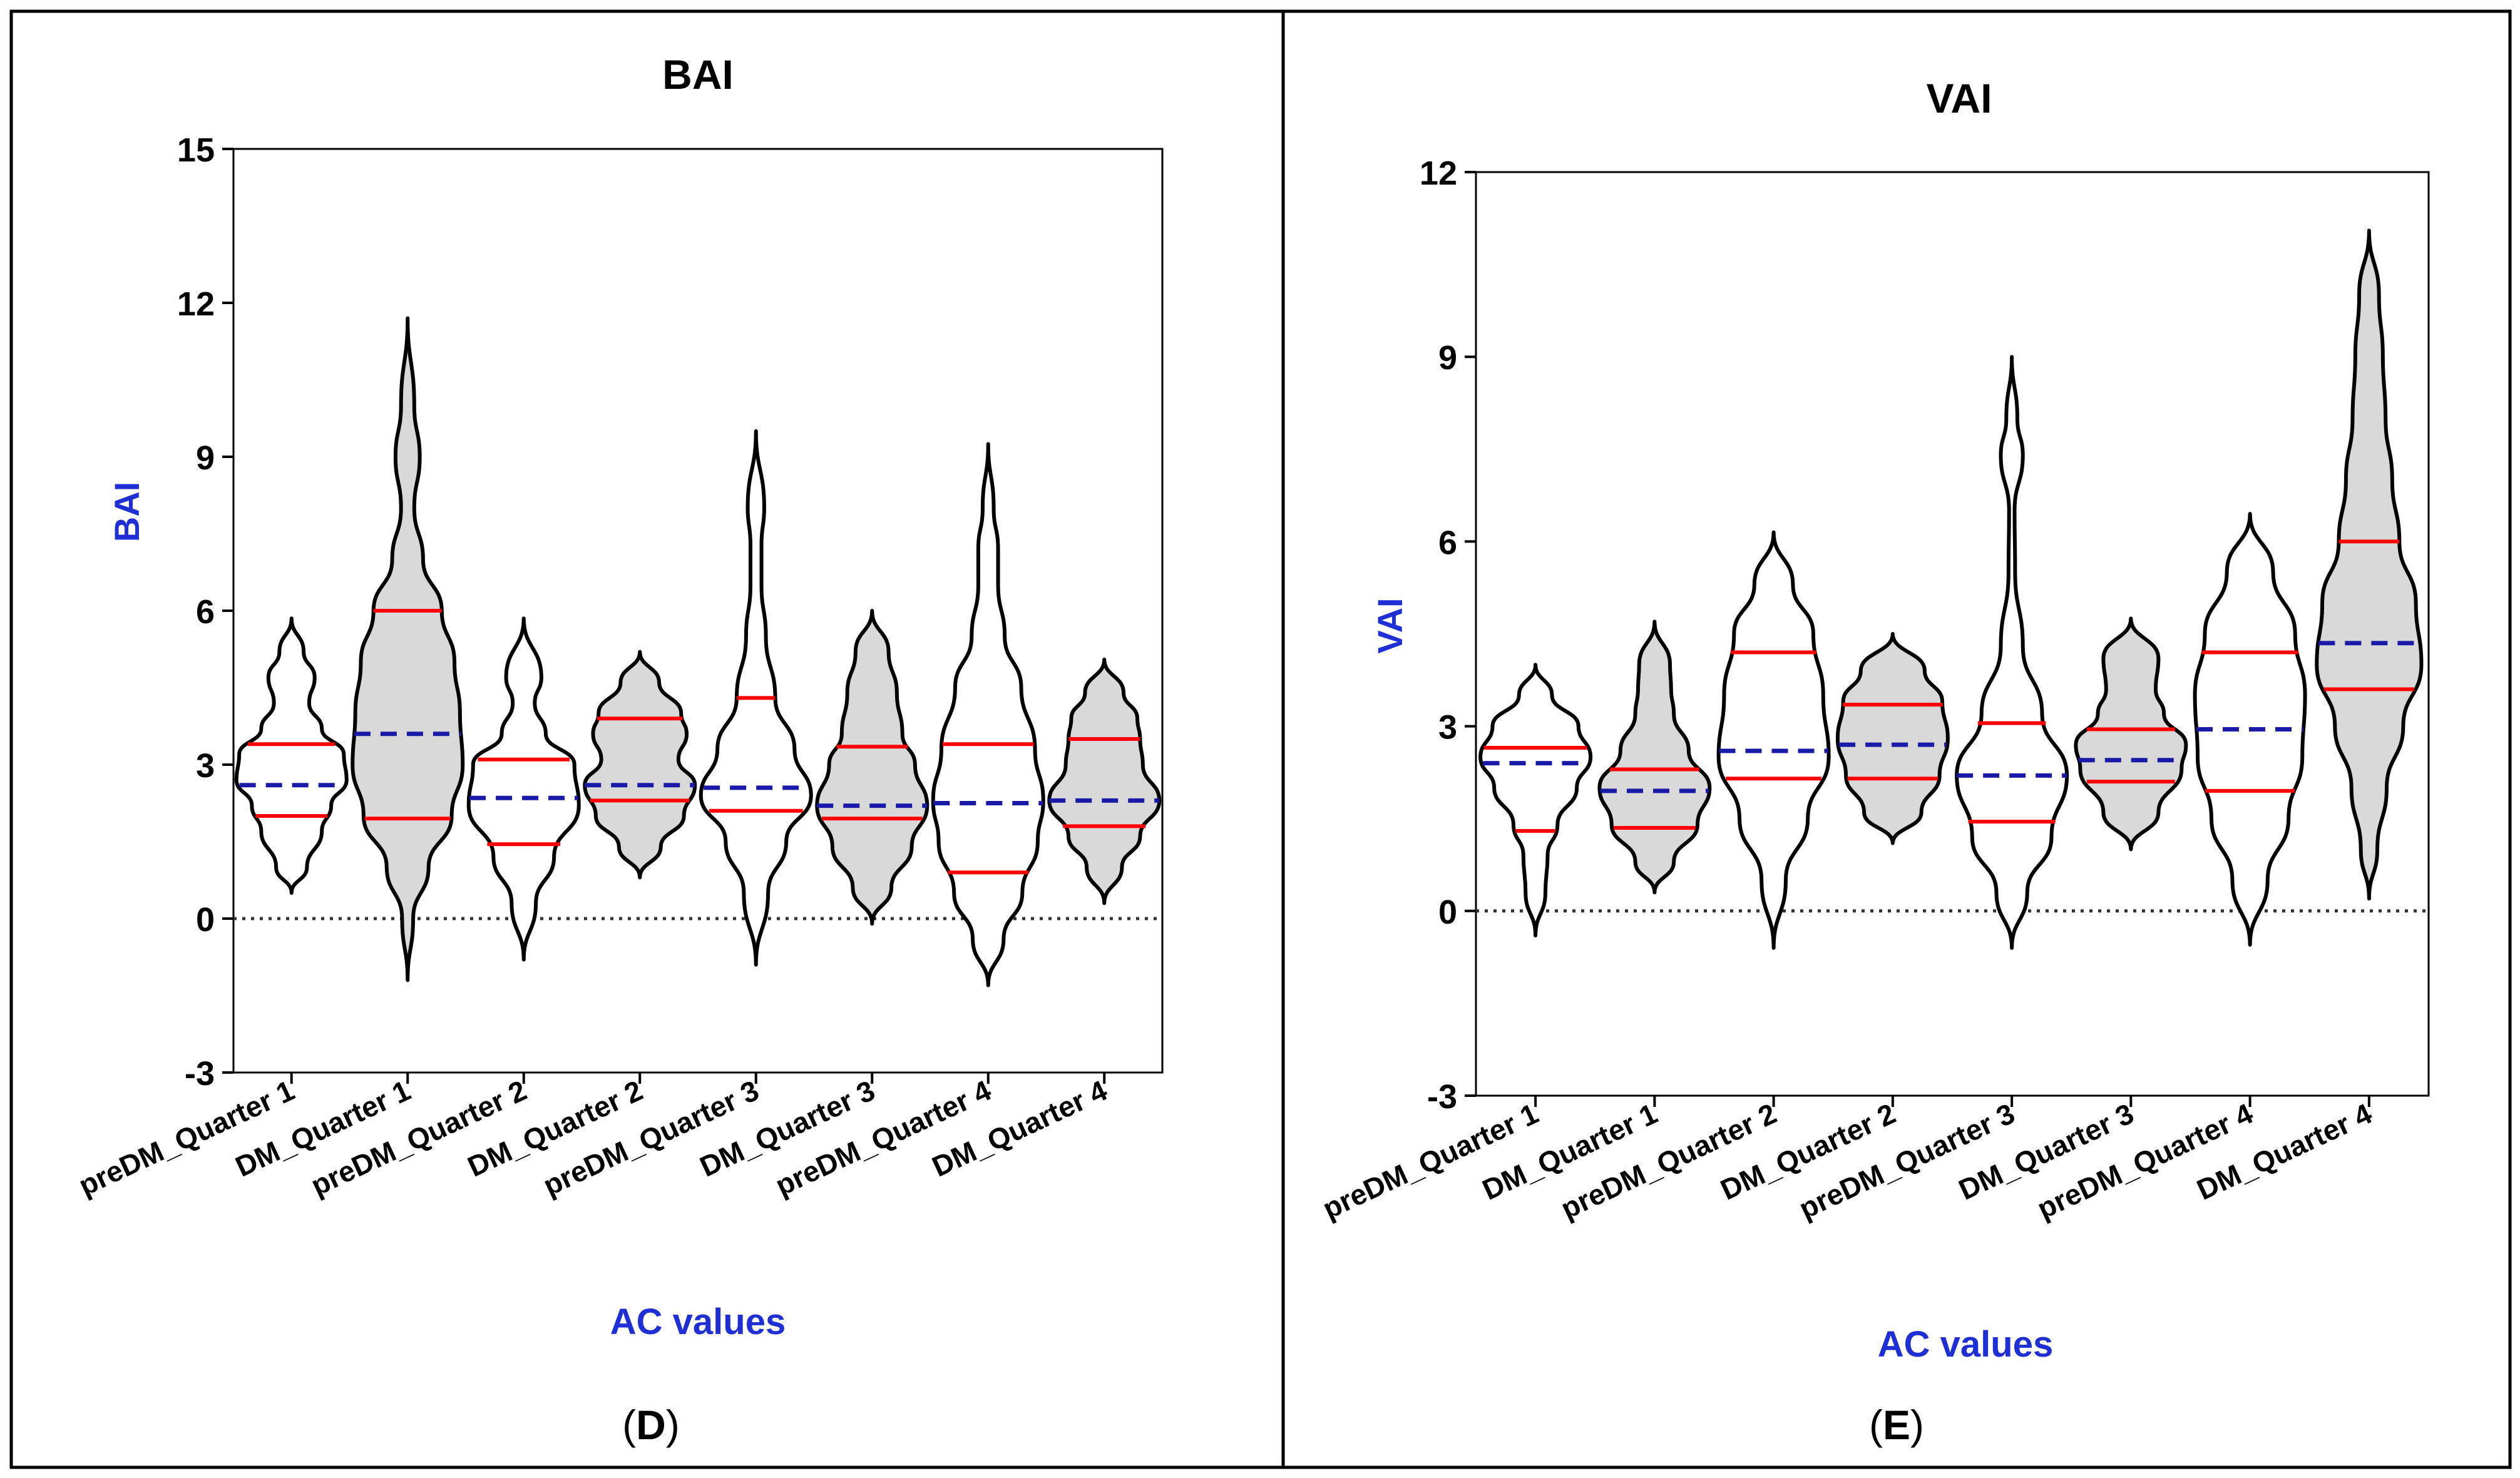 The image size is (2520, 1478). Describe the element at coordinates (1390, 625) in the screenshot. I see `y-axis-label: VAI` at that location.